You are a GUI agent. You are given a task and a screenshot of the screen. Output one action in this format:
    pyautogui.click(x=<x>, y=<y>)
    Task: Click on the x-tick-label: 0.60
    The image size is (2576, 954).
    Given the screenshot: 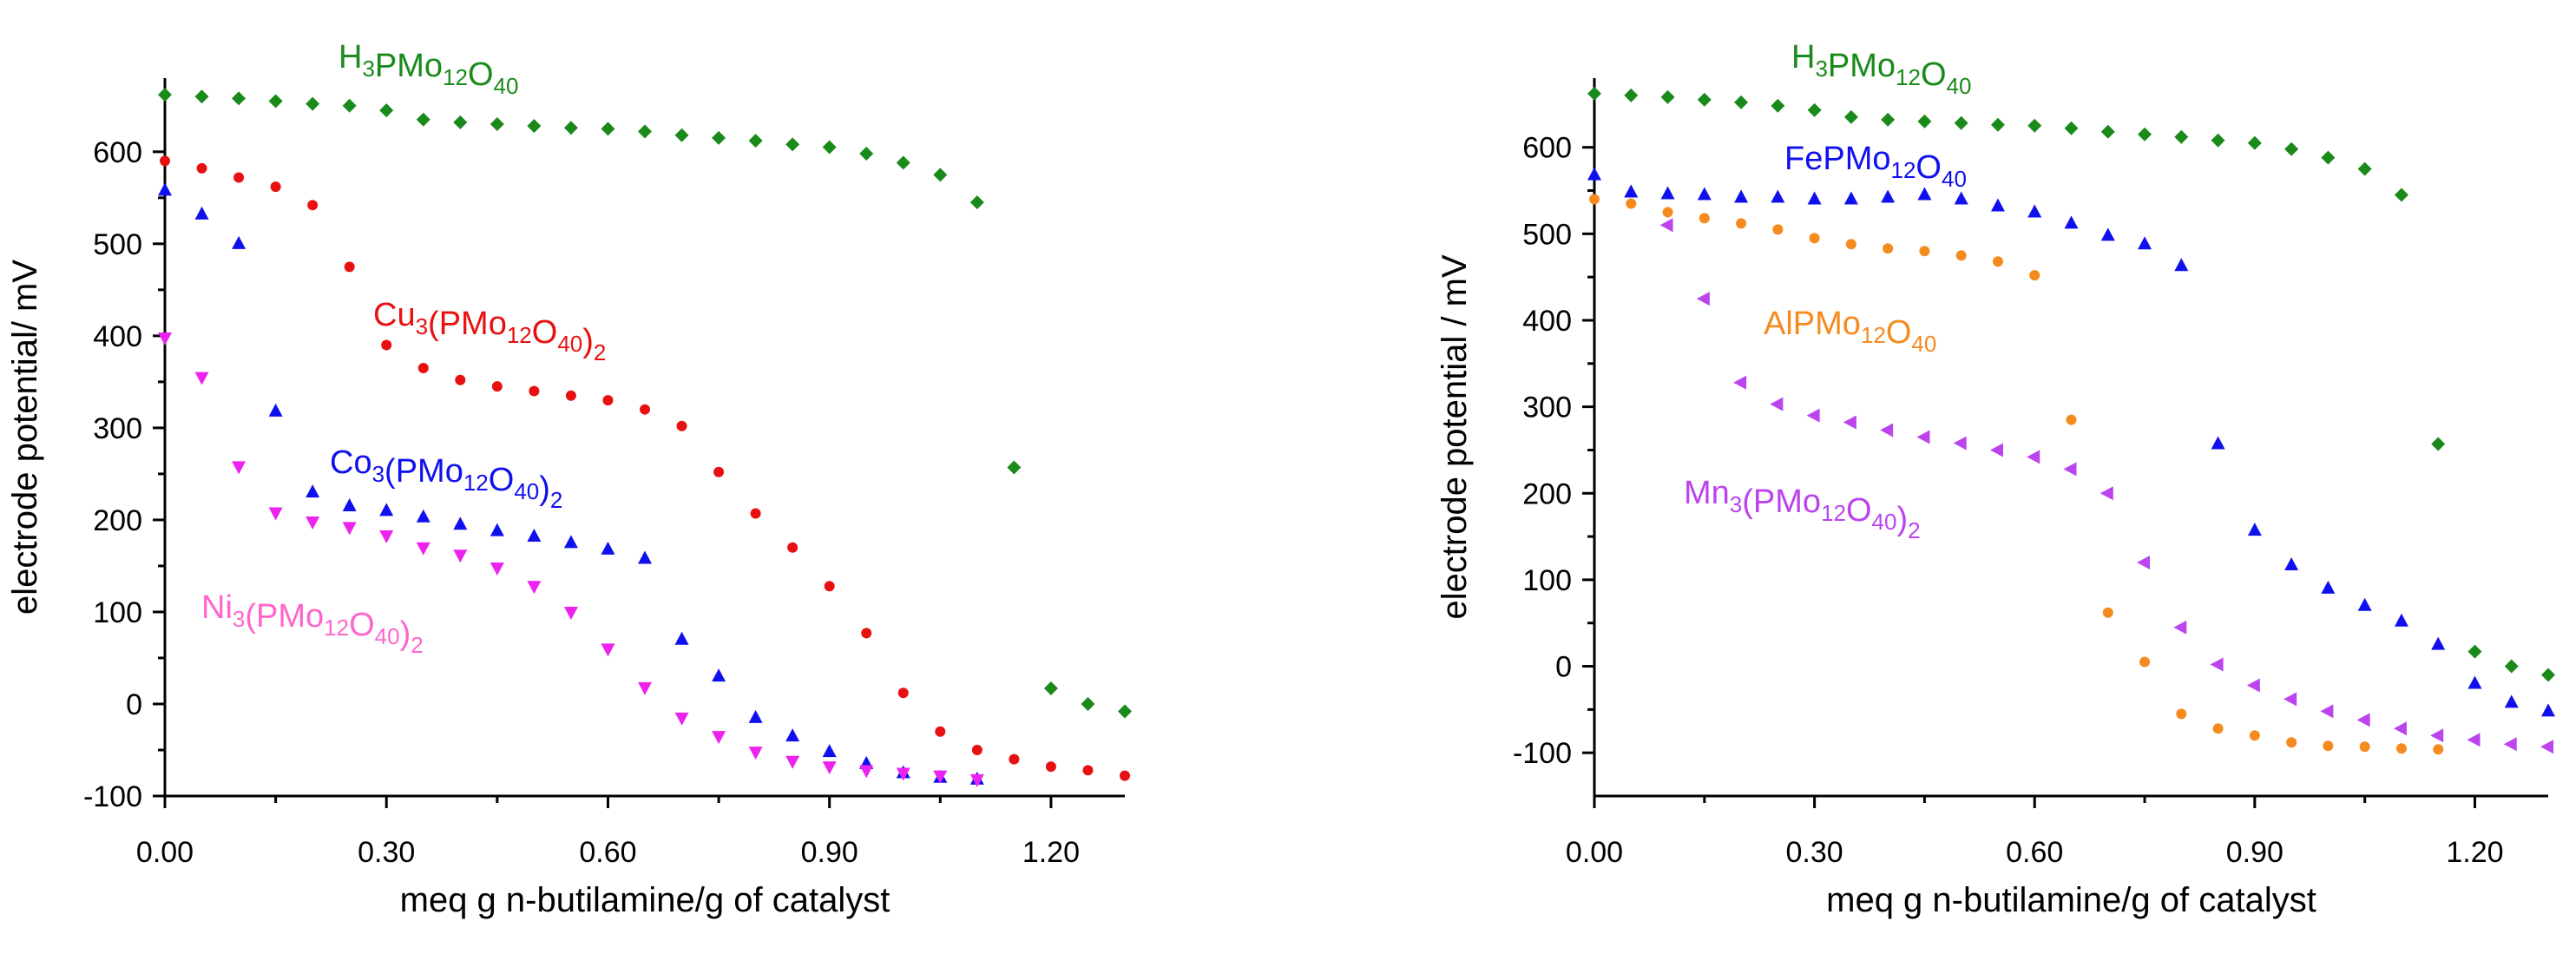 What is the action you would take?
    pyautogui.click(x=607, y=852)
    